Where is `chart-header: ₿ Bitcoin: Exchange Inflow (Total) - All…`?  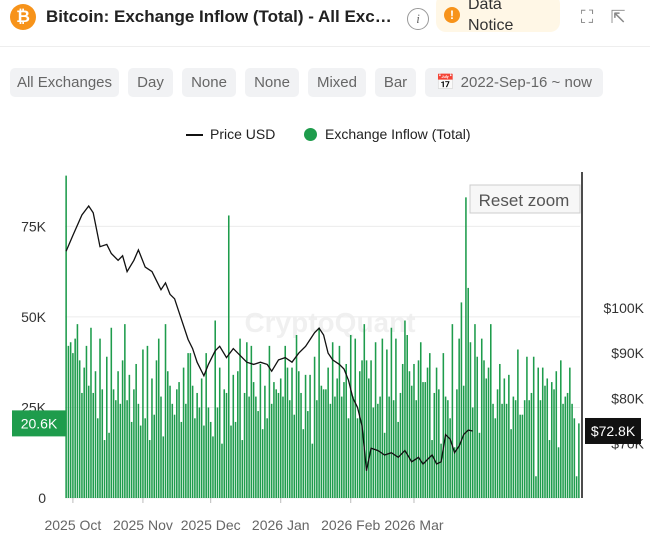
chart-header: ₿ Bitcoin: Exchange Inflow (Total) - All… is located at coordinates (325, 23).